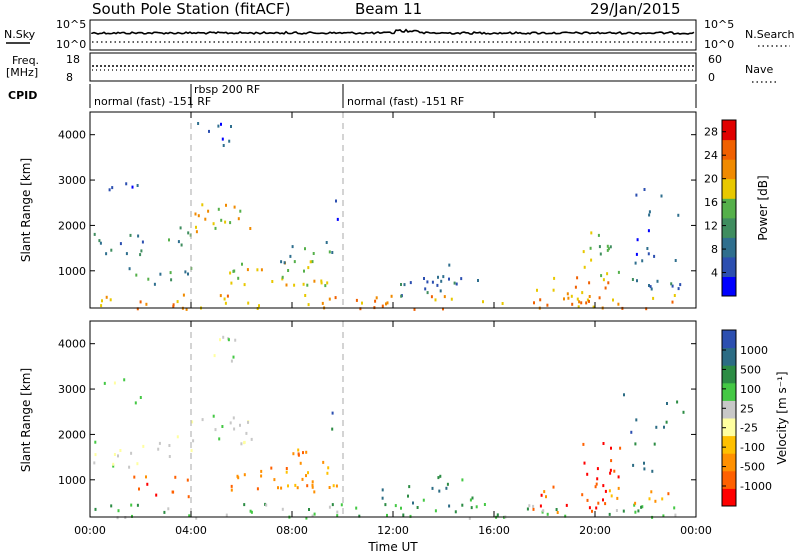  What do you see at coordinates (191, 530) in the screenshot?
I see `x-tick-label: 04:00` at bounding box center [191, 530].